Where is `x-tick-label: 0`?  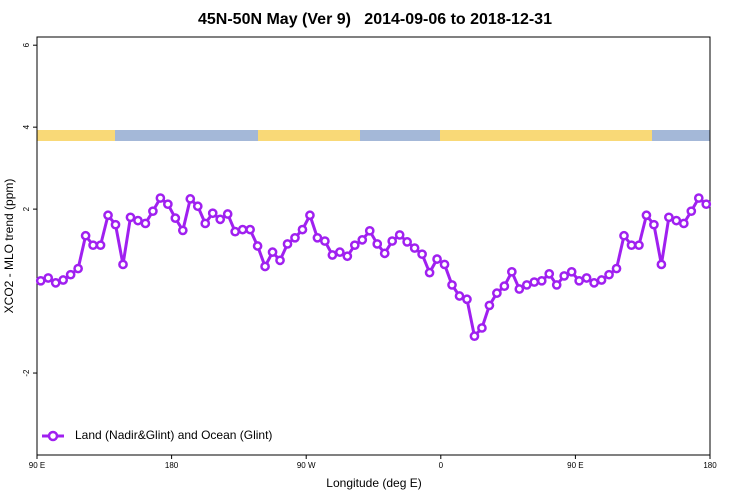
x-tick-label: 0 is located at coordinates (441, 465).